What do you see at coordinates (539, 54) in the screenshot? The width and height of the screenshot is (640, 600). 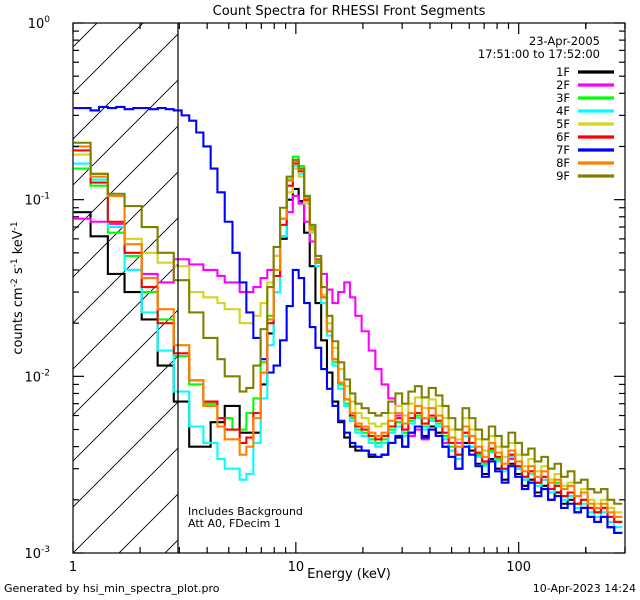 I see `observation-interval: 17:51:00 to 17:52:00` at bounding box center [539, 54].